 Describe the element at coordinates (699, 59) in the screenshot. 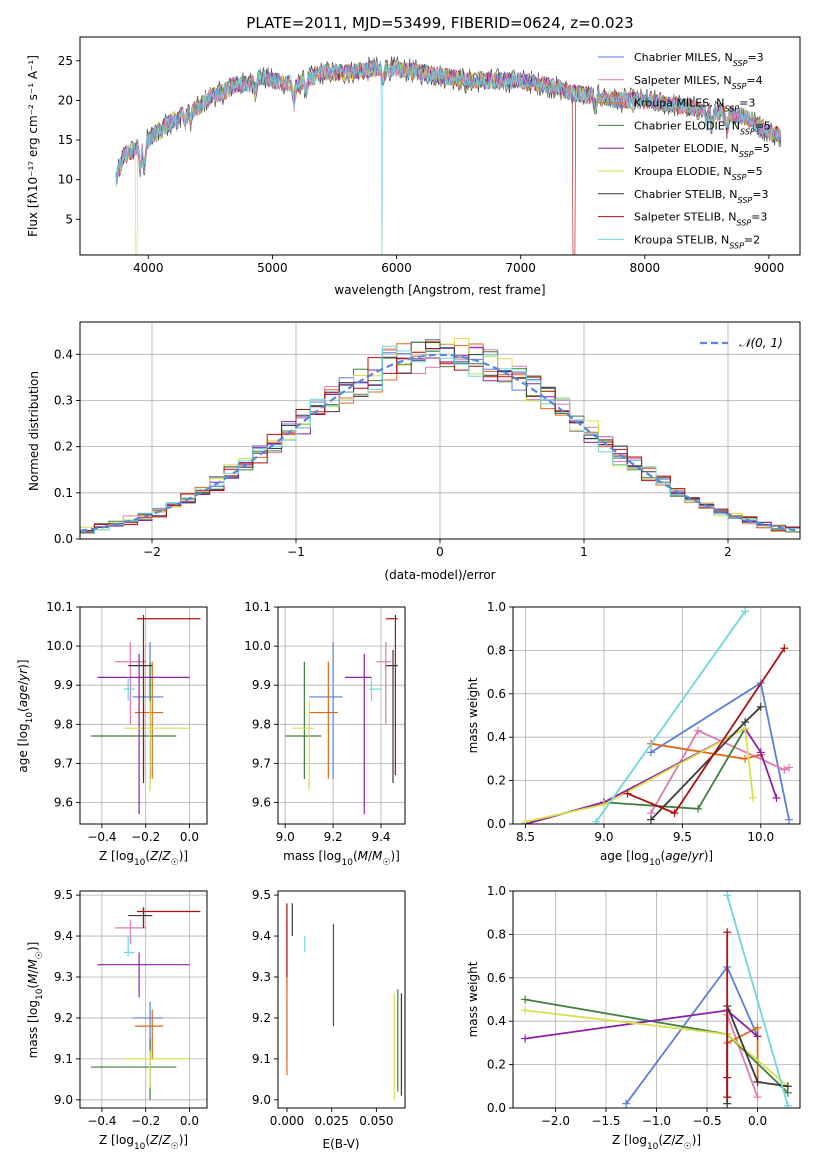

I see `legend-label: Chabrier MILES, NSSP=3` at that location.